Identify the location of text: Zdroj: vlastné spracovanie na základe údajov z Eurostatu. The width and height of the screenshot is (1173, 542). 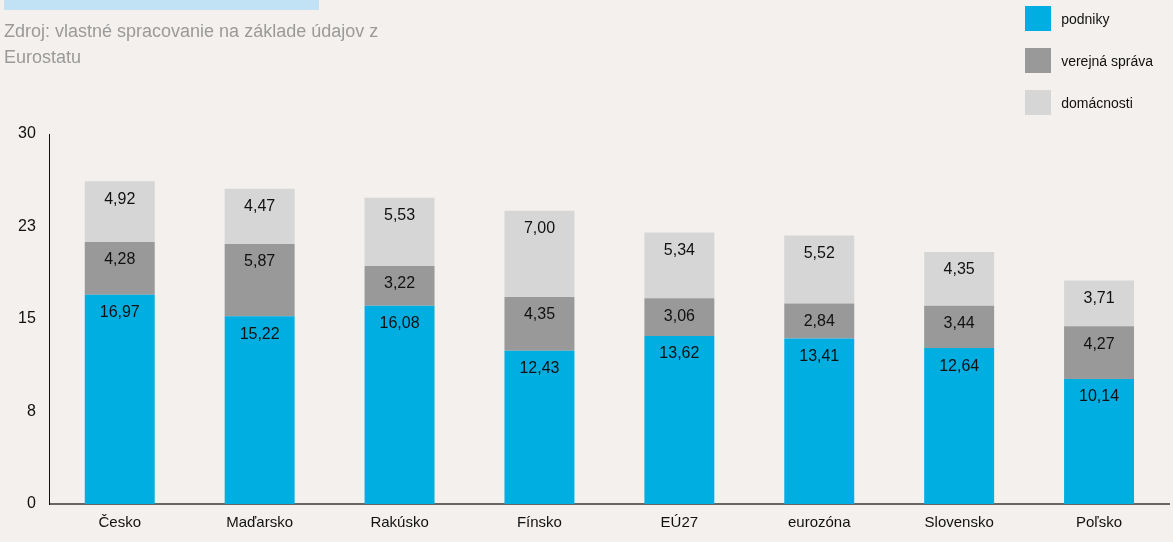
(192, 44).